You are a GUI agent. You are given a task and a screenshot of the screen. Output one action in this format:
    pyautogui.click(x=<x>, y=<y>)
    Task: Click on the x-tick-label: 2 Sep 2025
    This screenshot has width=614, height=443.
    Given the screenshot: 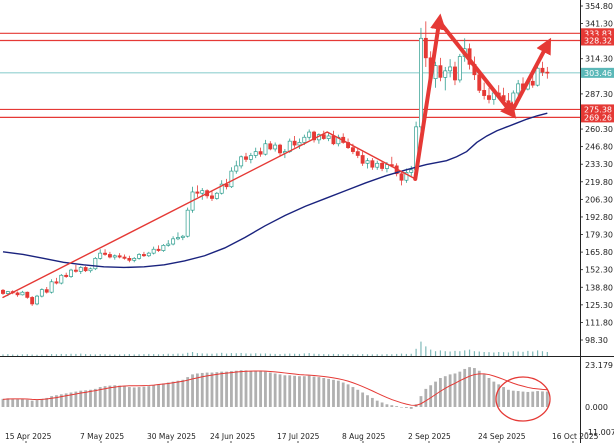 What is the action you would take?
    pyautogui.click(x=429, y=436)
    